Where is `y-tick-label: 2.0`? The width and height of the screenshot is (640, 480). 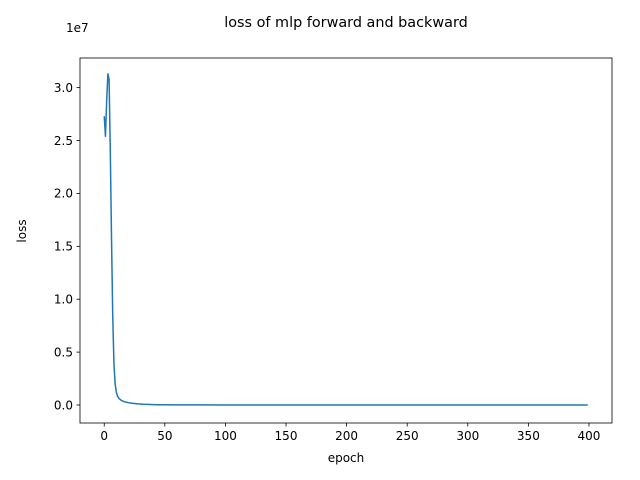 y-tick-label: 2.0 is located at coordinates (63, 194).